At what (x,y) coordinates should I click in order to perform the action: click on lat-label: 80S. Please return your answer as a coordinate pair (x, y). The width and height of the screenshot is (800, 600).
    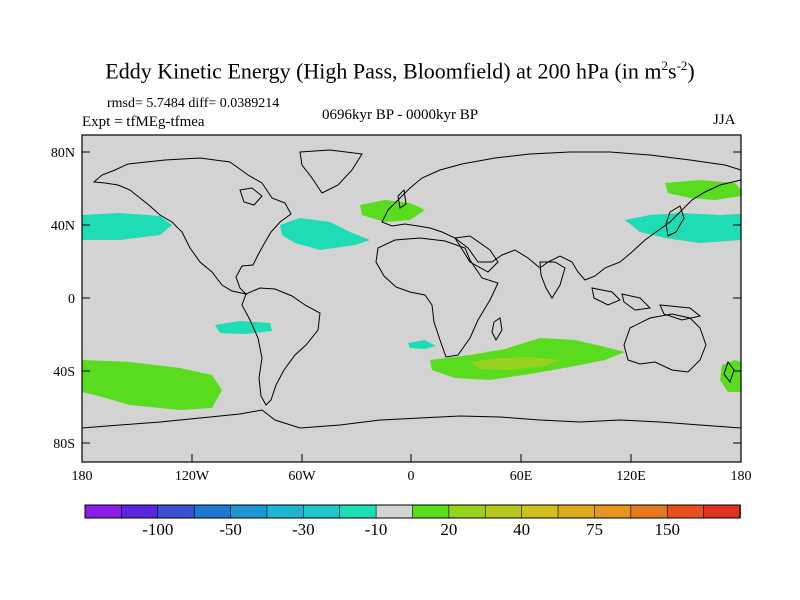
    Looking at the image, I should click on (64, 444).